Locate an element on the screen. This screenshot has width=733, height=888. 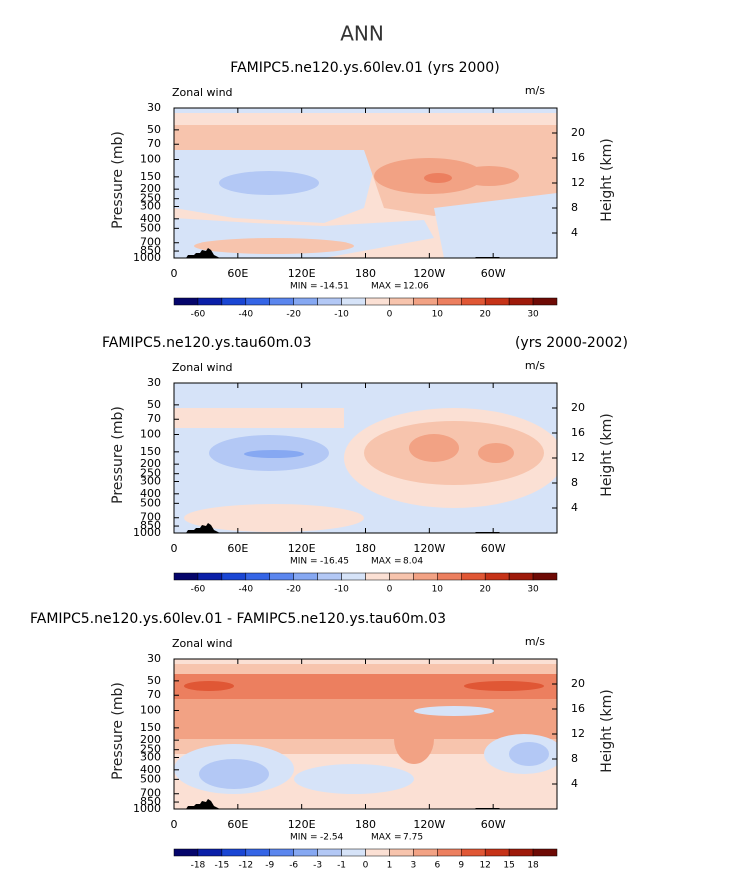
panel-title: FAMIPC5.ne120.ys.60lev.01 (yrs 2000) is located at coordinates (364, 68).